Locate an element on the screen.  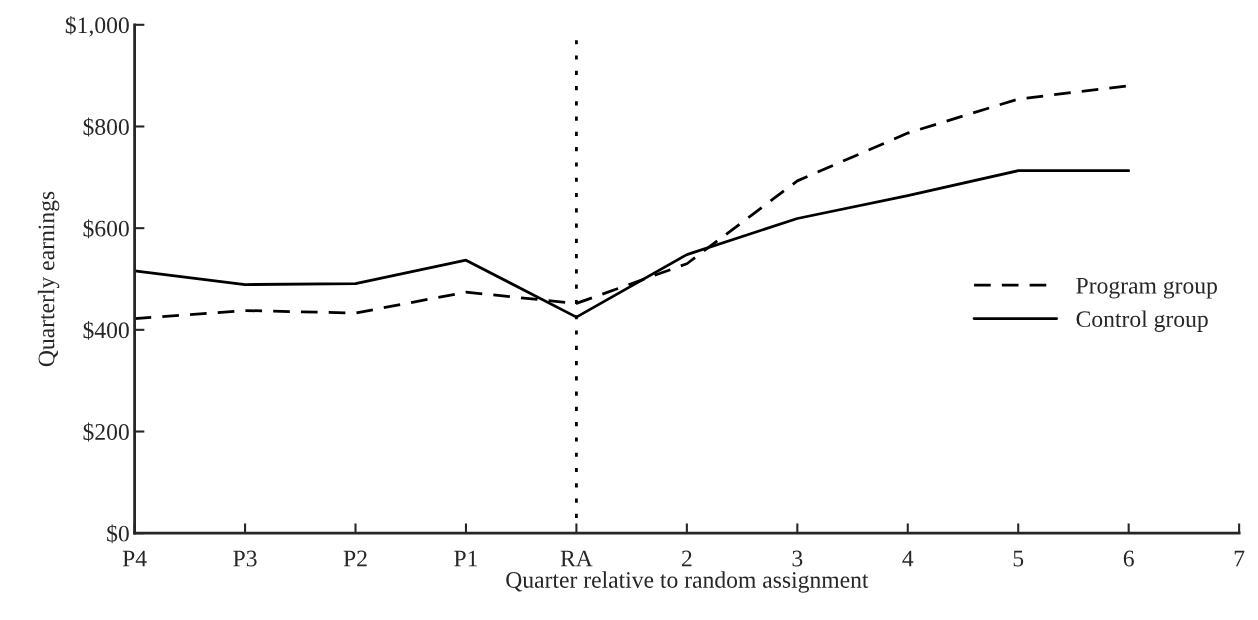
y-tick-label: $400 is located at coordinates (106, 330).